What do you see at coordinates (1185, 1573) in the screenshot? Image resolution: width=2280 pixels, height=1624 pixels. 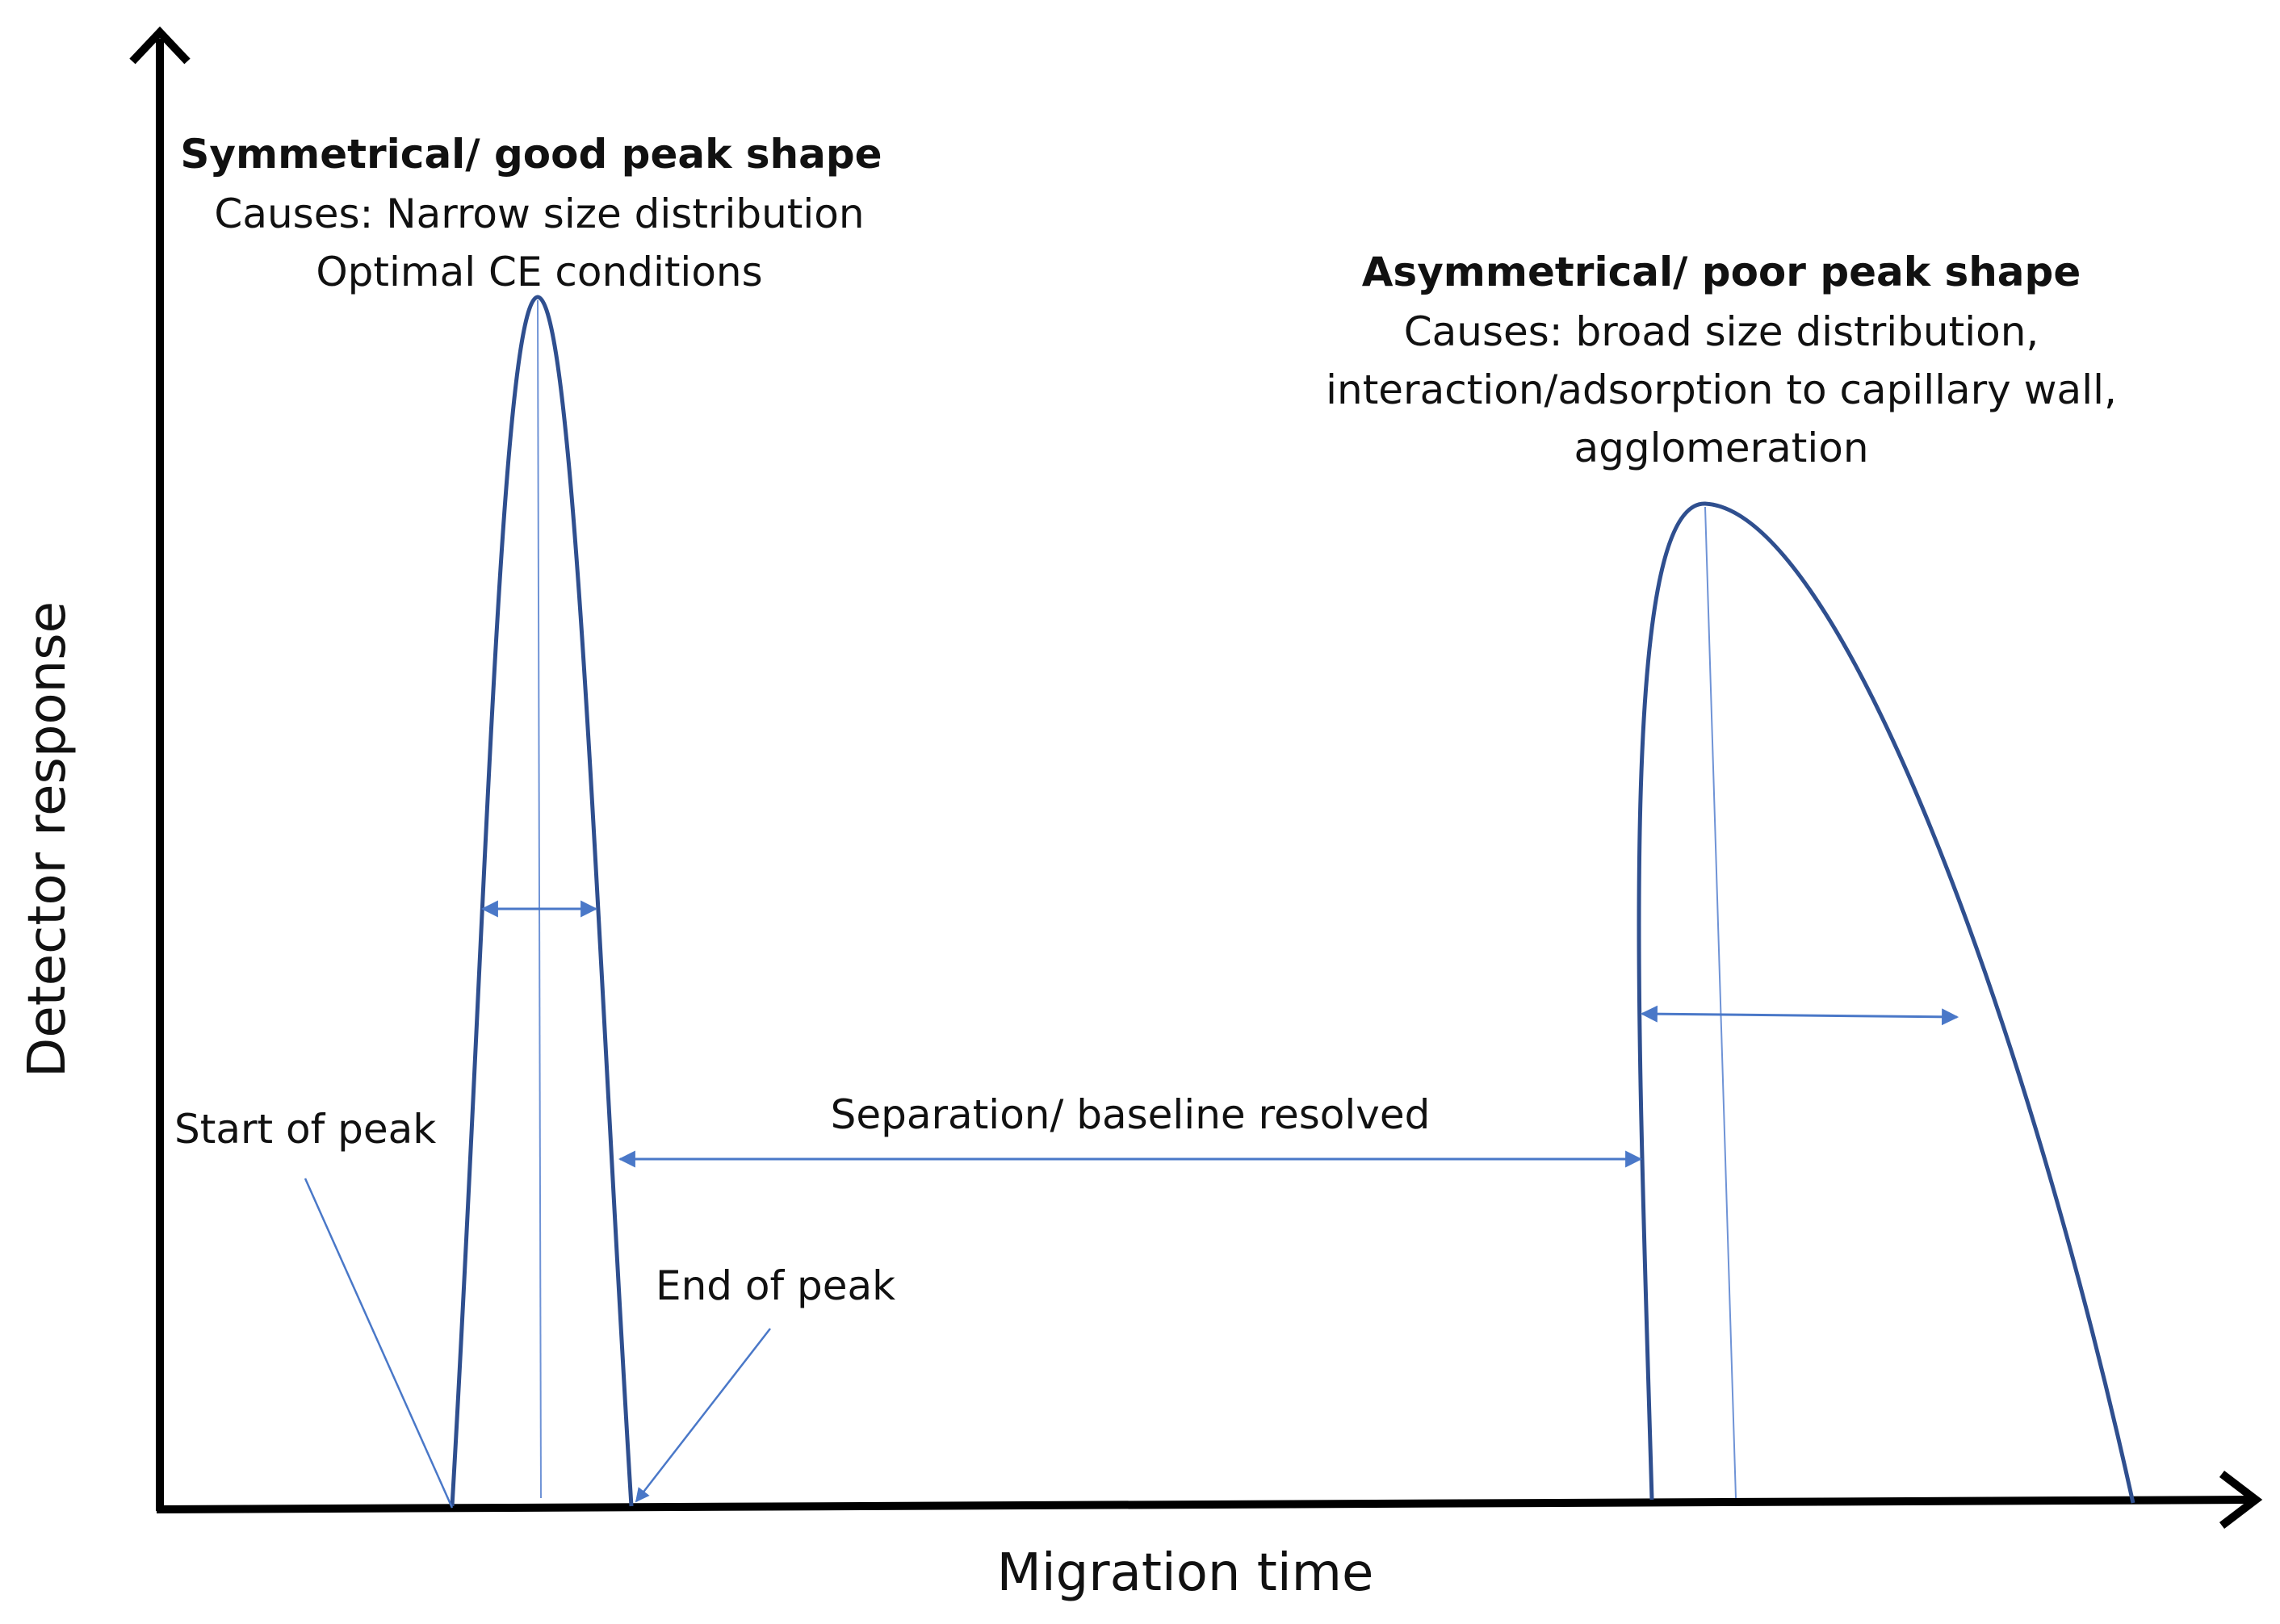 I see `x-axis-title: Migration time` at bounding box center [1185, 1573].